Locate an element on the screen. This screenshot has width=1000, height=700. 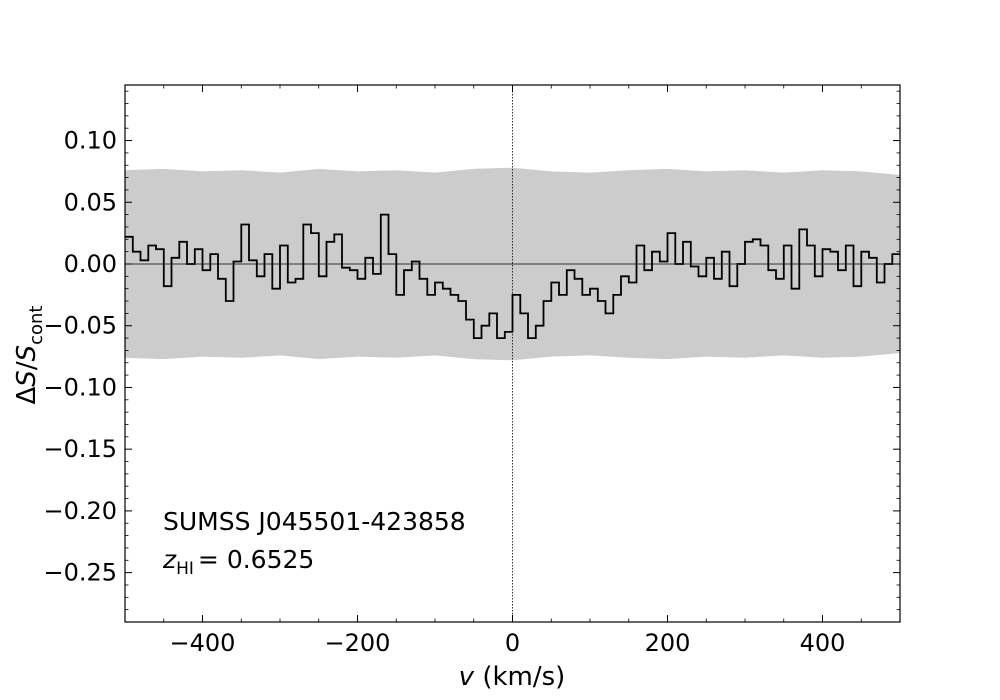
x-axis-label: v (km/s) is located at coordinates (512, 677).